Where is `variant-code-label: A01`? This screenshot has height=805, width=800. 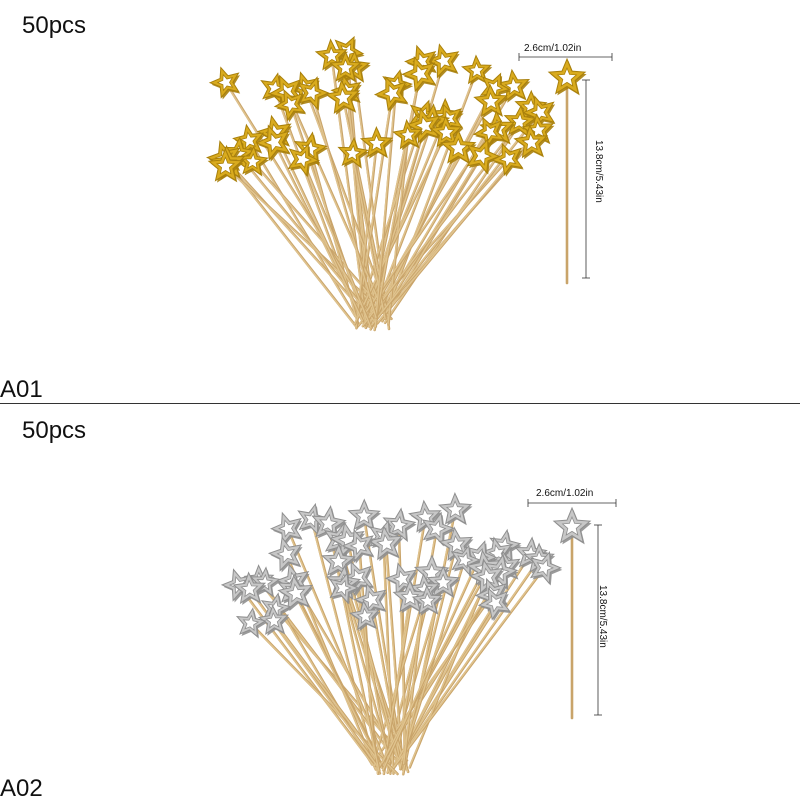
variant-code-label: A01 is located at coordinates (21, 389).